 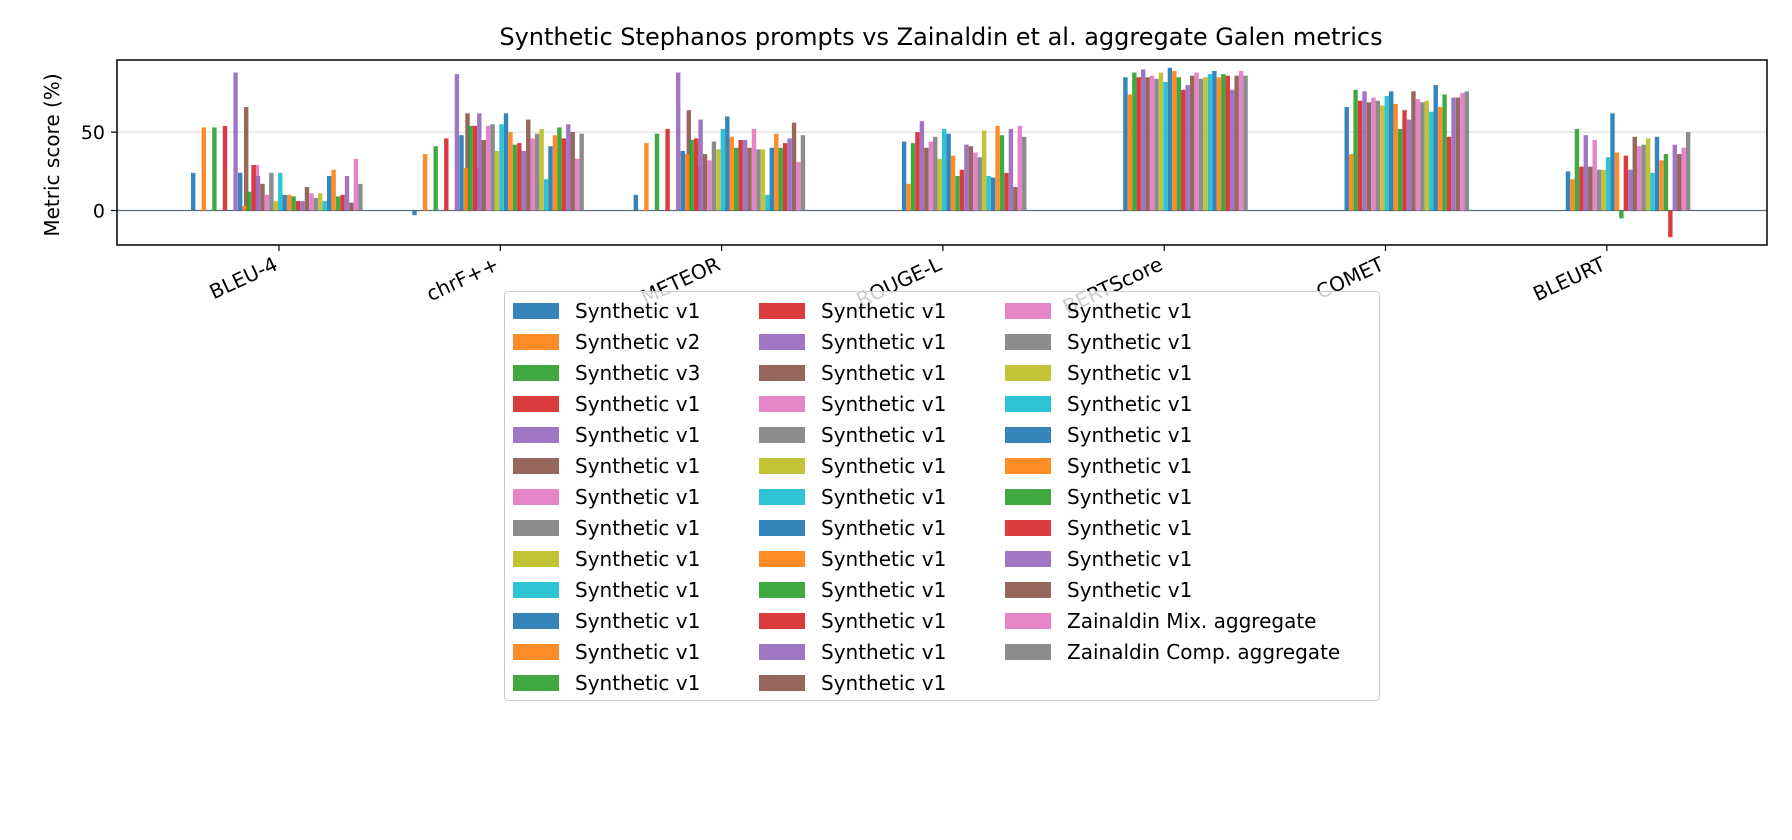 What do you see at coordinates (638, 342) in the screenshot?
I see `legend-label: Synthetic v2` at bounding box center [638, 342].